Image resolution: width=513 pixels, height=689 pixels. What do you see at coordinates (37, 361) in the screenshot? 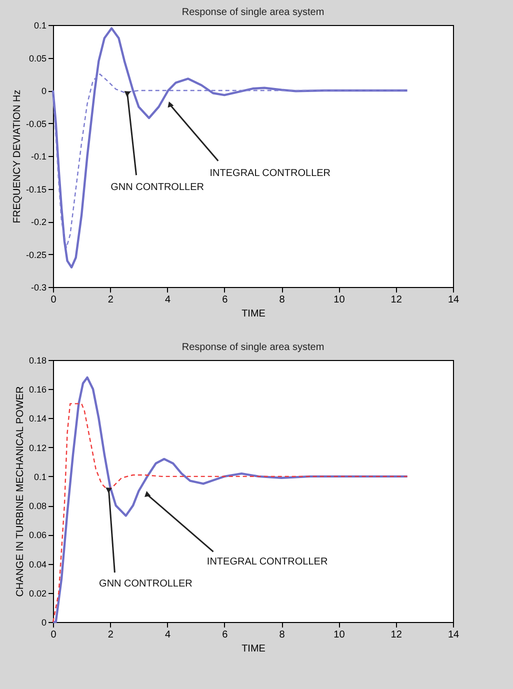
I see `y-tick-label: 0.18` at bounding box center [37, 361].